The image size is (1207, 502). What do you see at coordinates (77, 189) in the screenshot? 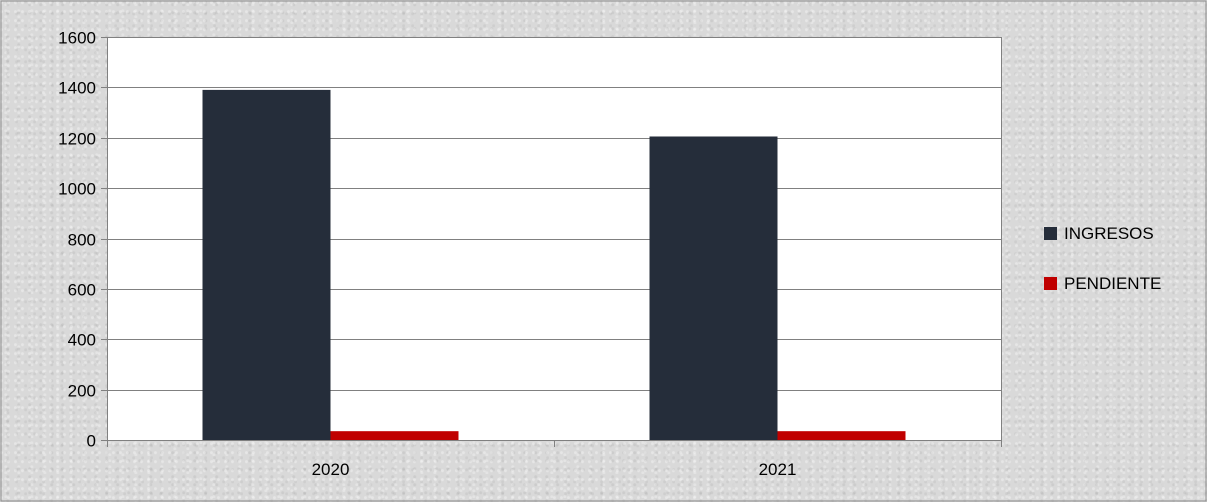
I see `y-tick-label: 1000` at bounding box center [77, 189].